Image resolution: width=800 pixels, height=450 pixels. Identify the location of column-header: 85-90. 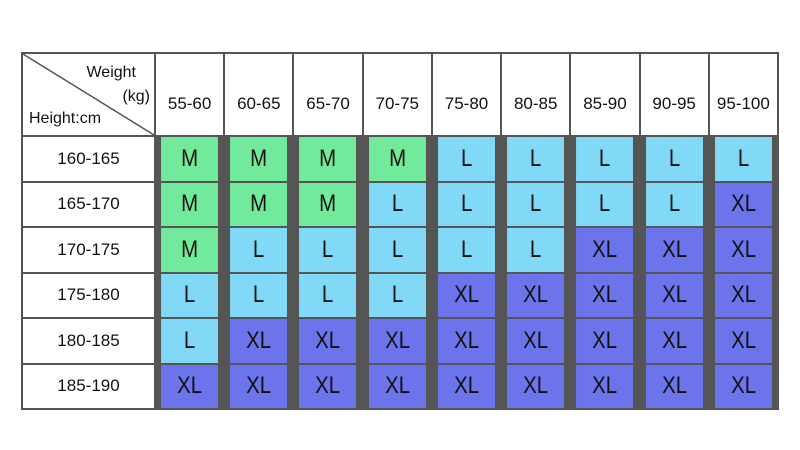
(605, 94).